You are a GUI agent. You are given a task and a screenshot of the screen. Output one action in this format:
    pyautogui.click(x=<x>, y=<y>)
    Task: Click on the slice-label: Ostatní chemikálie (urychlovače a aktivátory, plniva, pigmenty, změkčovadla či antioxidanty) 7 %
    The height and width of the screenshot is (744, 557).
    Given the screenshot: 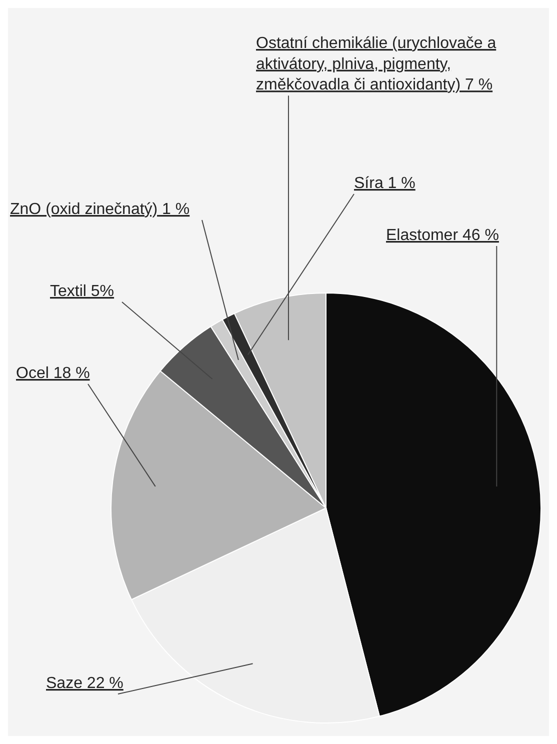 What is the action you would take?
    pyautogui.click(x=376, y=64)
    